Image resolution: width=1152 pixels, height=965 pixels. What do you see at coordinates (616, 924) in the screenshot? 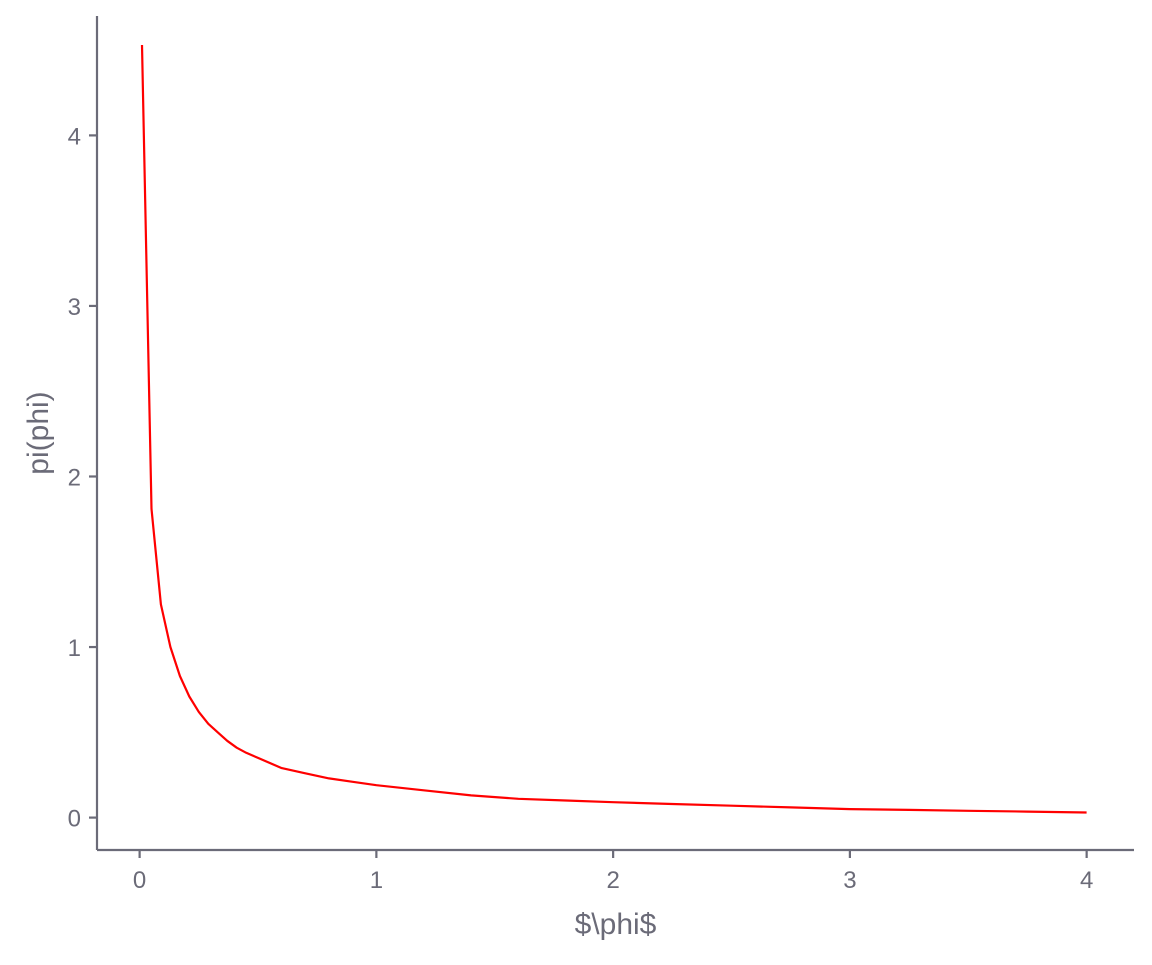
I see `x-axis-title: $\phi$` at bounding box center [616, 924].